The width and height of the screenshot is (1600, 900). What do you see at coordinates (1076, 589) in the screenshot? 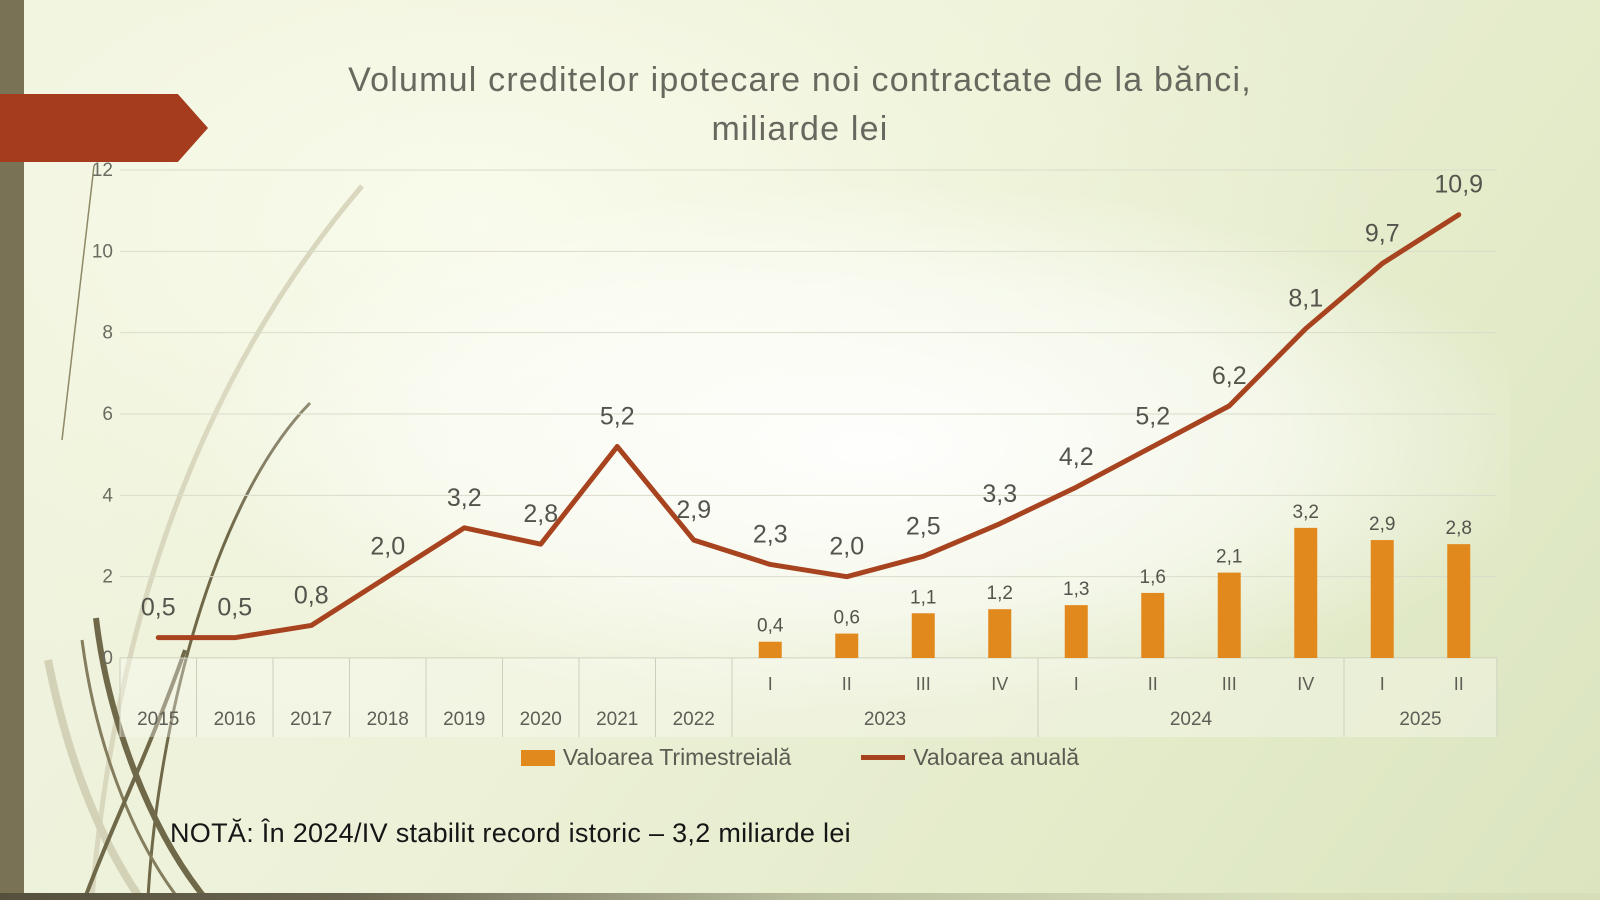
I see `bar-data-label: 1,3` at bounding box center [1076, 589].